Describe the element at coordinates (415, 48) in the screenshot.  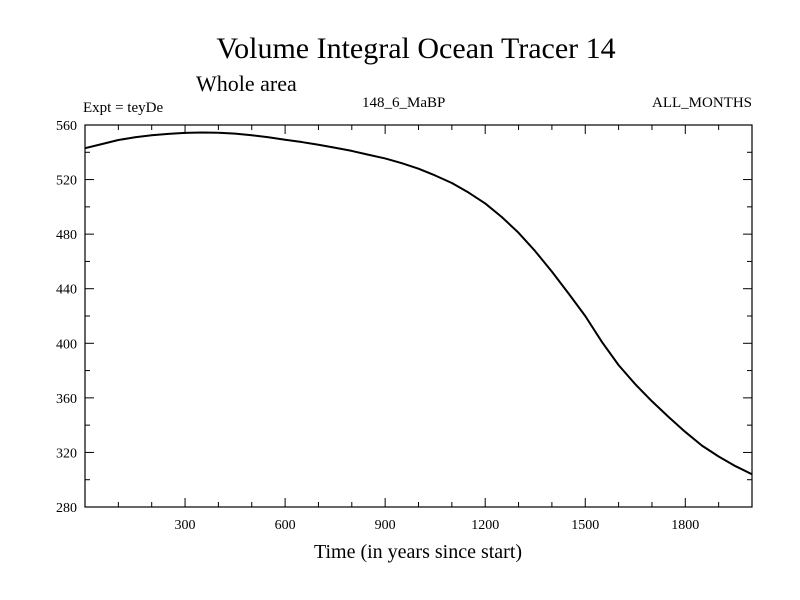
I see `chart-title: Volume Integral Ocean Tracer 14` at that location.